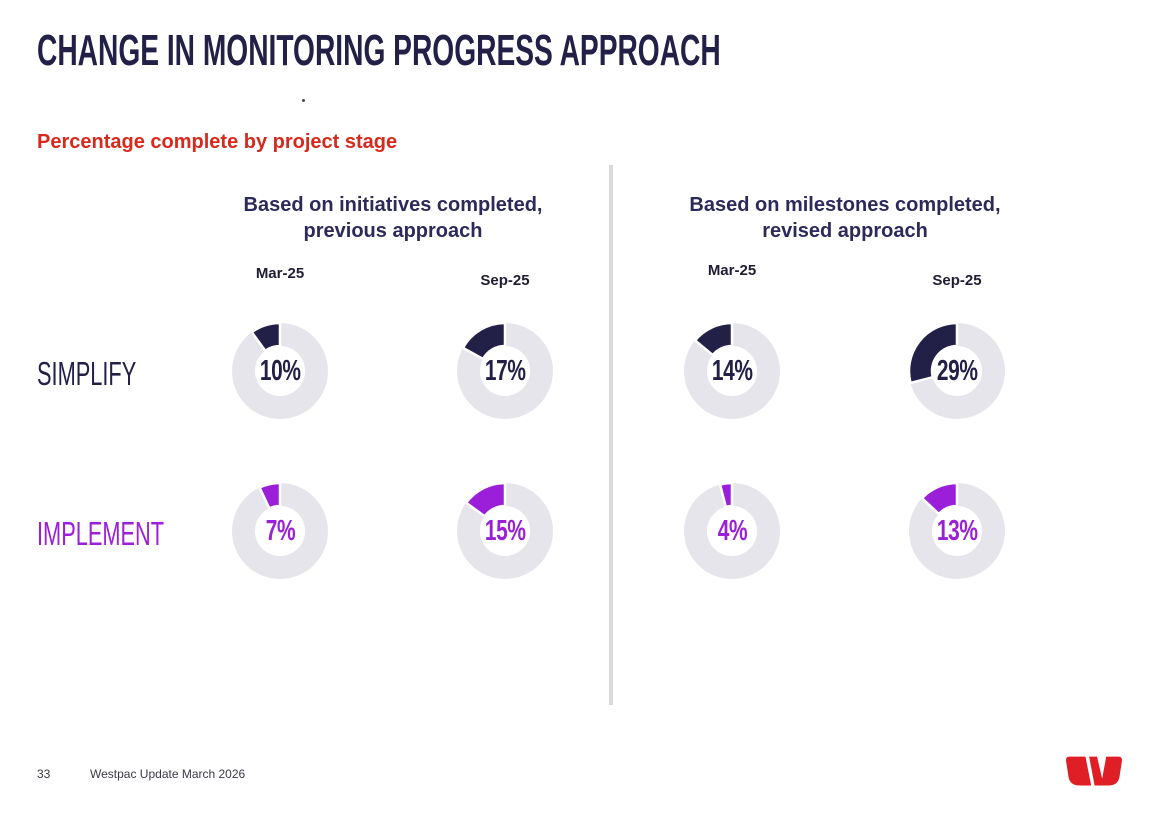  I want to click on column-label-milestones-sep25: Sep-25, so click(957, 280).